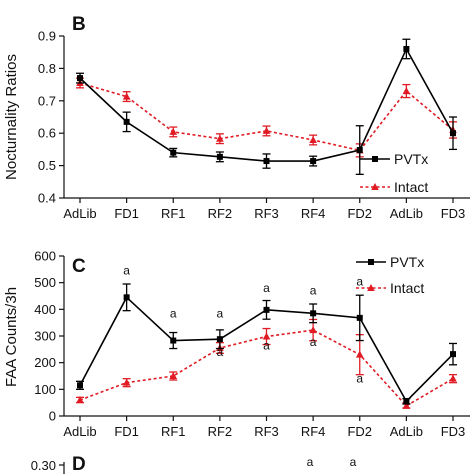 The width and height of the screenshot is (474, 474). What do you see at coordinates (47, 165) in the screenshot?
I see `y-tick-label: 0.5` at bounding box center [47, 165].